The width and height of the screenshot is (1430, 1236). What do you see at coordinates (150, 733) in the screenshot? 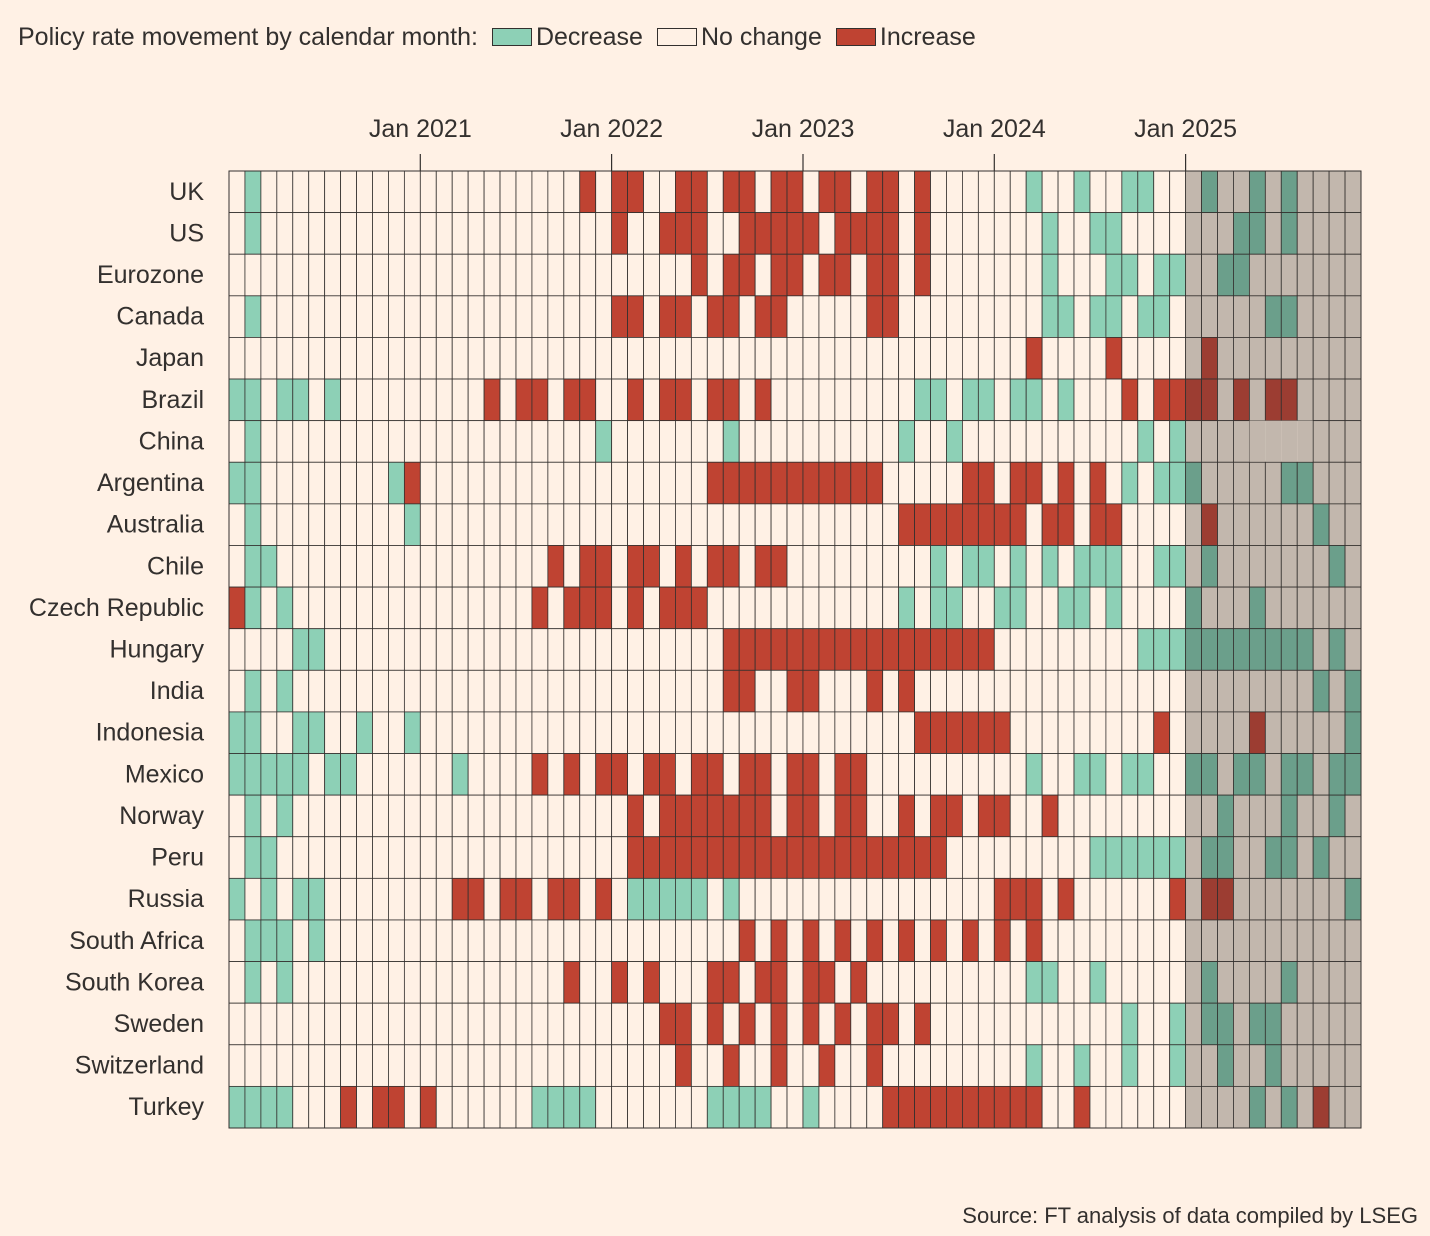
I see `row-label: Indonesia` at bounding box center [150, 733].